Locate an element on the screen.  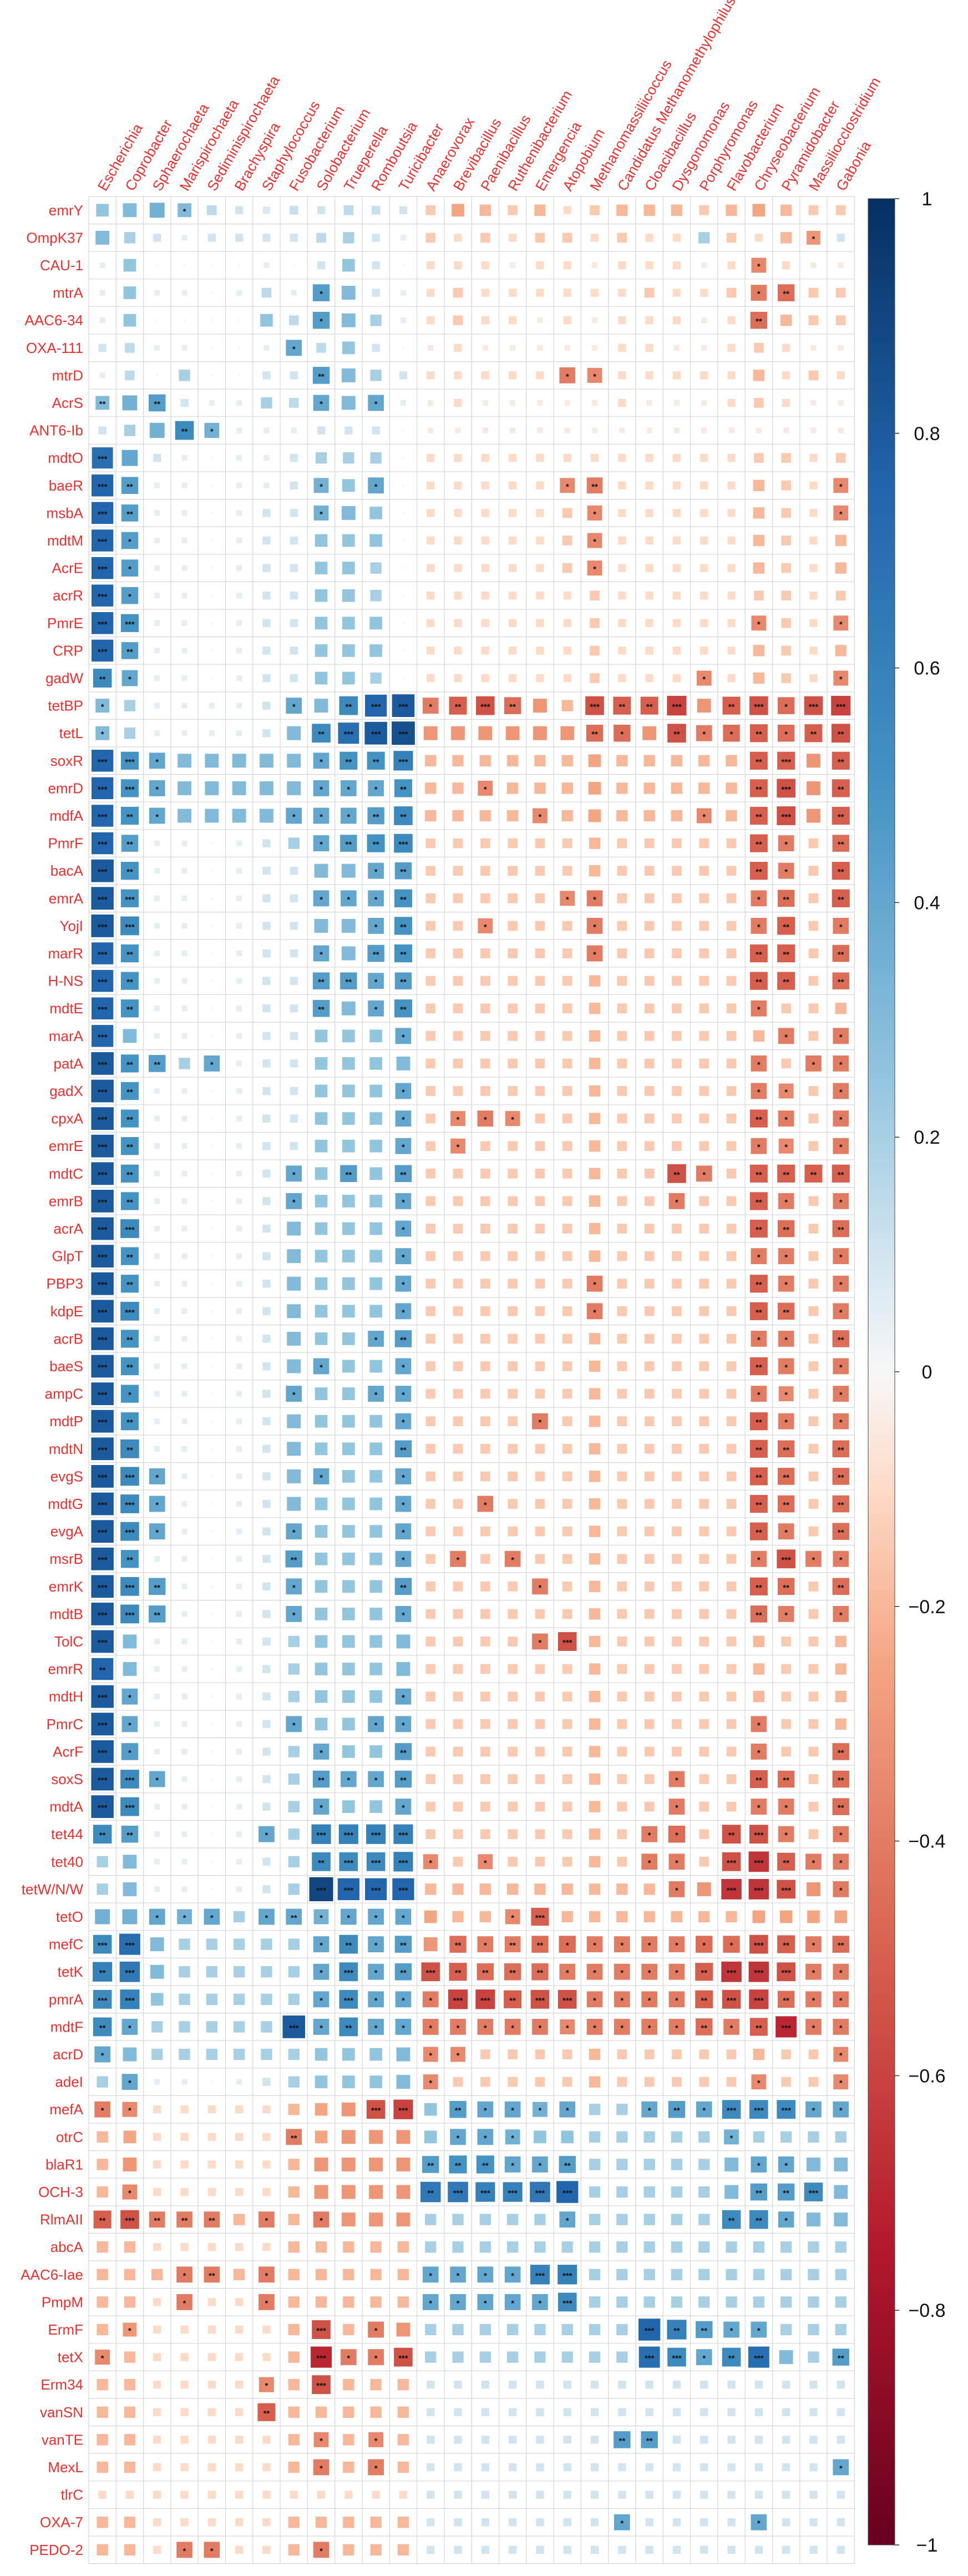
row-label: TolC is located at coordinates (68, 1641).